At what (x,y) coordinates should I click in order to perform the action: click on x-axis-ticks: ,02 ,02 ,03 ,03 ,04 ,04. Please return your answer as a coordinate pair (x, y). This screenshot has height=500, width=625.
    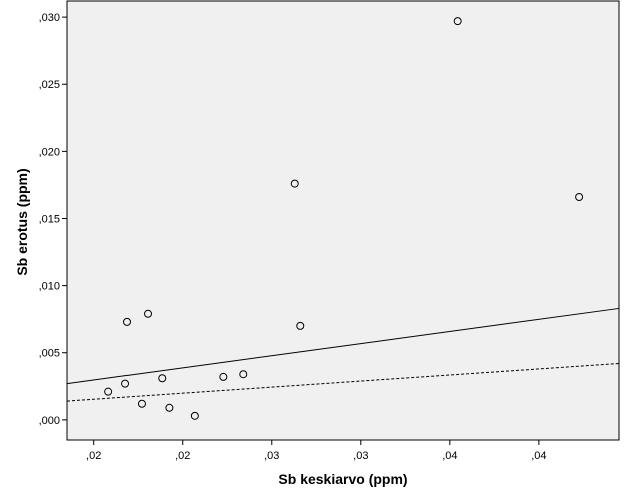
    Looking at the image, I should click on (316, 451).